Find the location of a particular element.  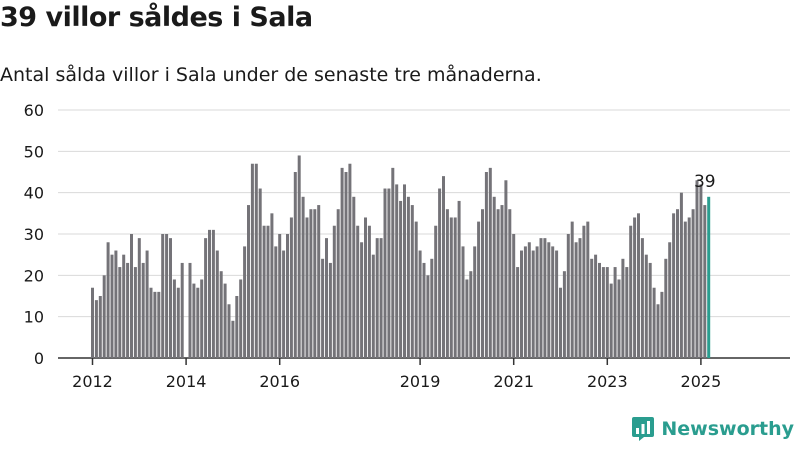

y-tick-label: 10 is located at coordinates (34, 317).